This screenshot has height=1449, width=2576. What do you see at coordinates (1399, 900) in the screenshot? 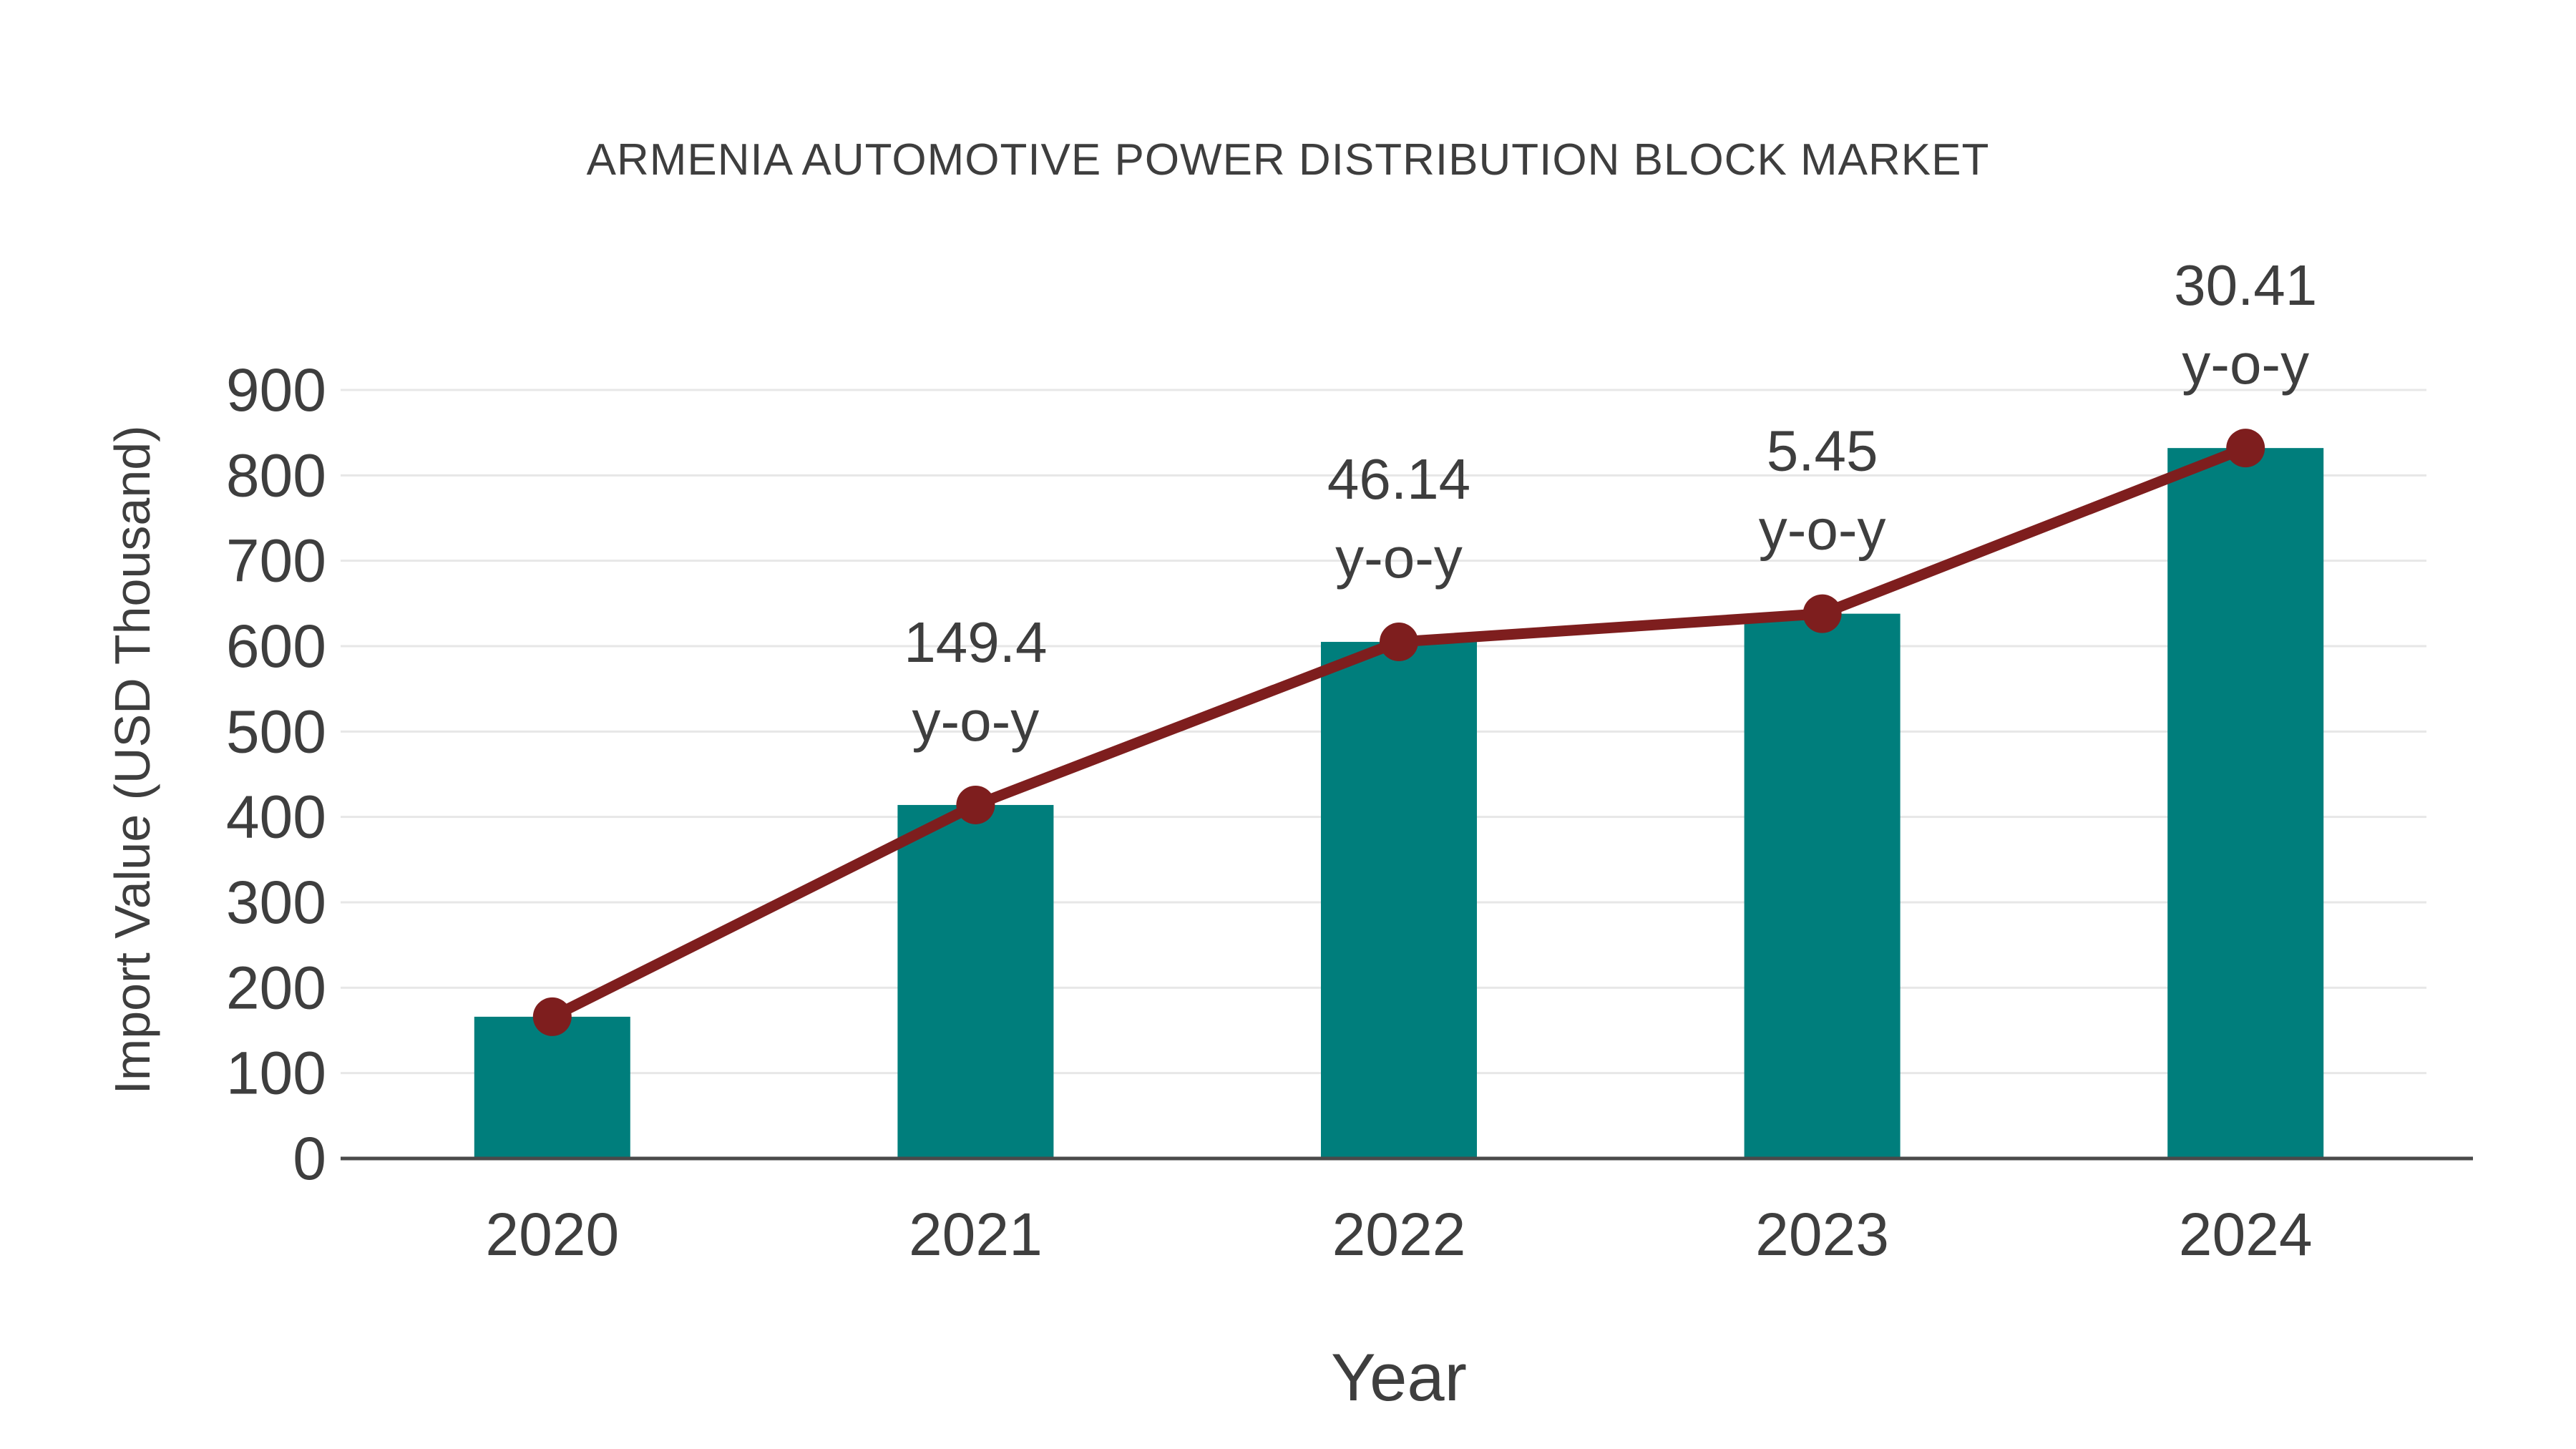
I see `bar-2022` at bounding box center [1399, 900].